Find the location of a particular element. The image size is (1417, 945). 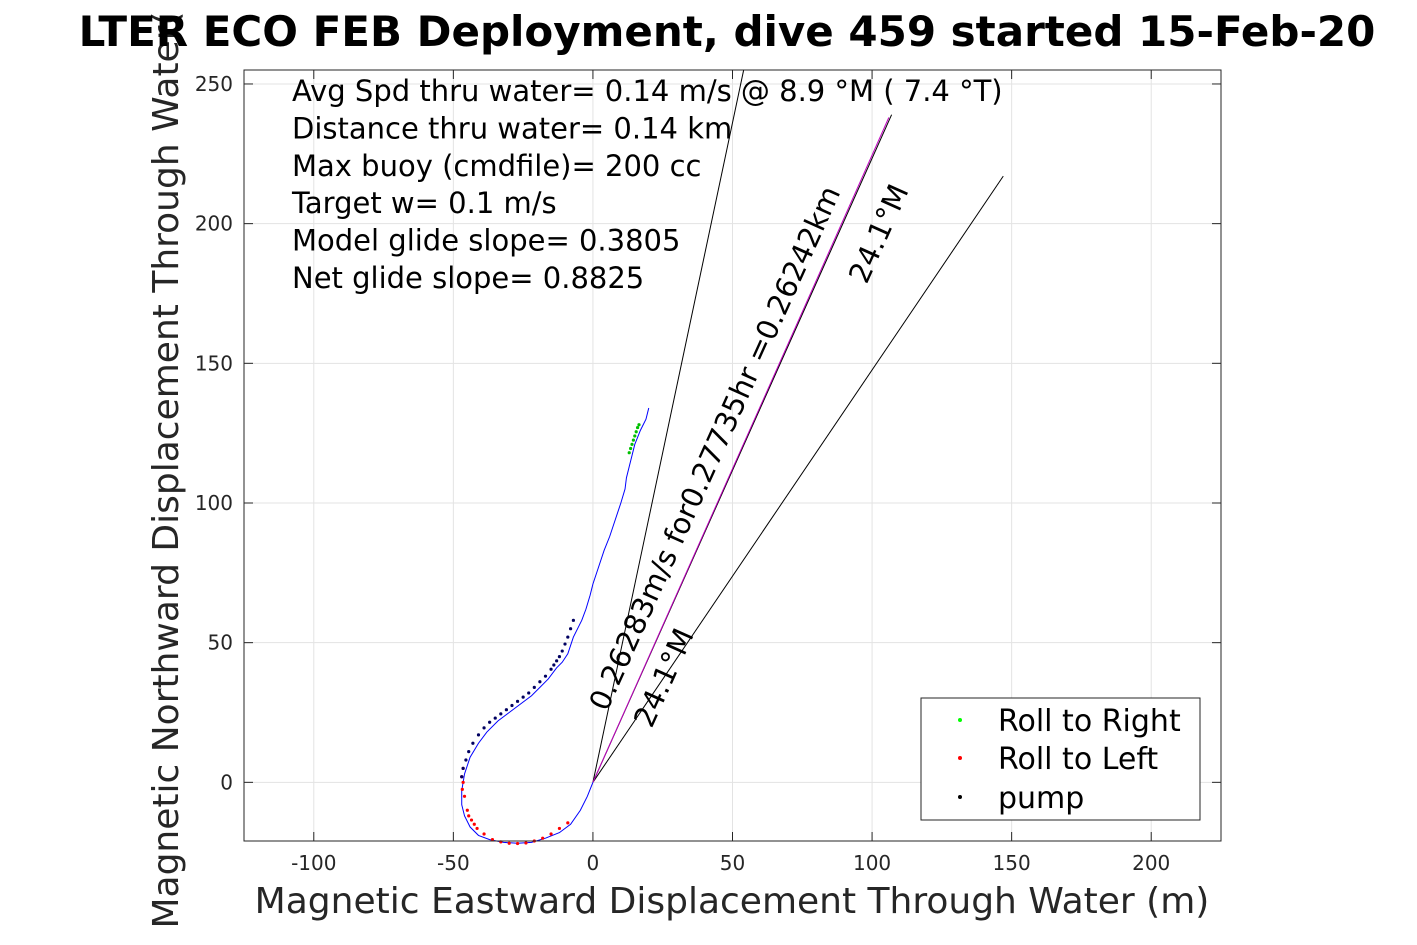

y-tick-label: 150 is located at coordinates (214, 363).